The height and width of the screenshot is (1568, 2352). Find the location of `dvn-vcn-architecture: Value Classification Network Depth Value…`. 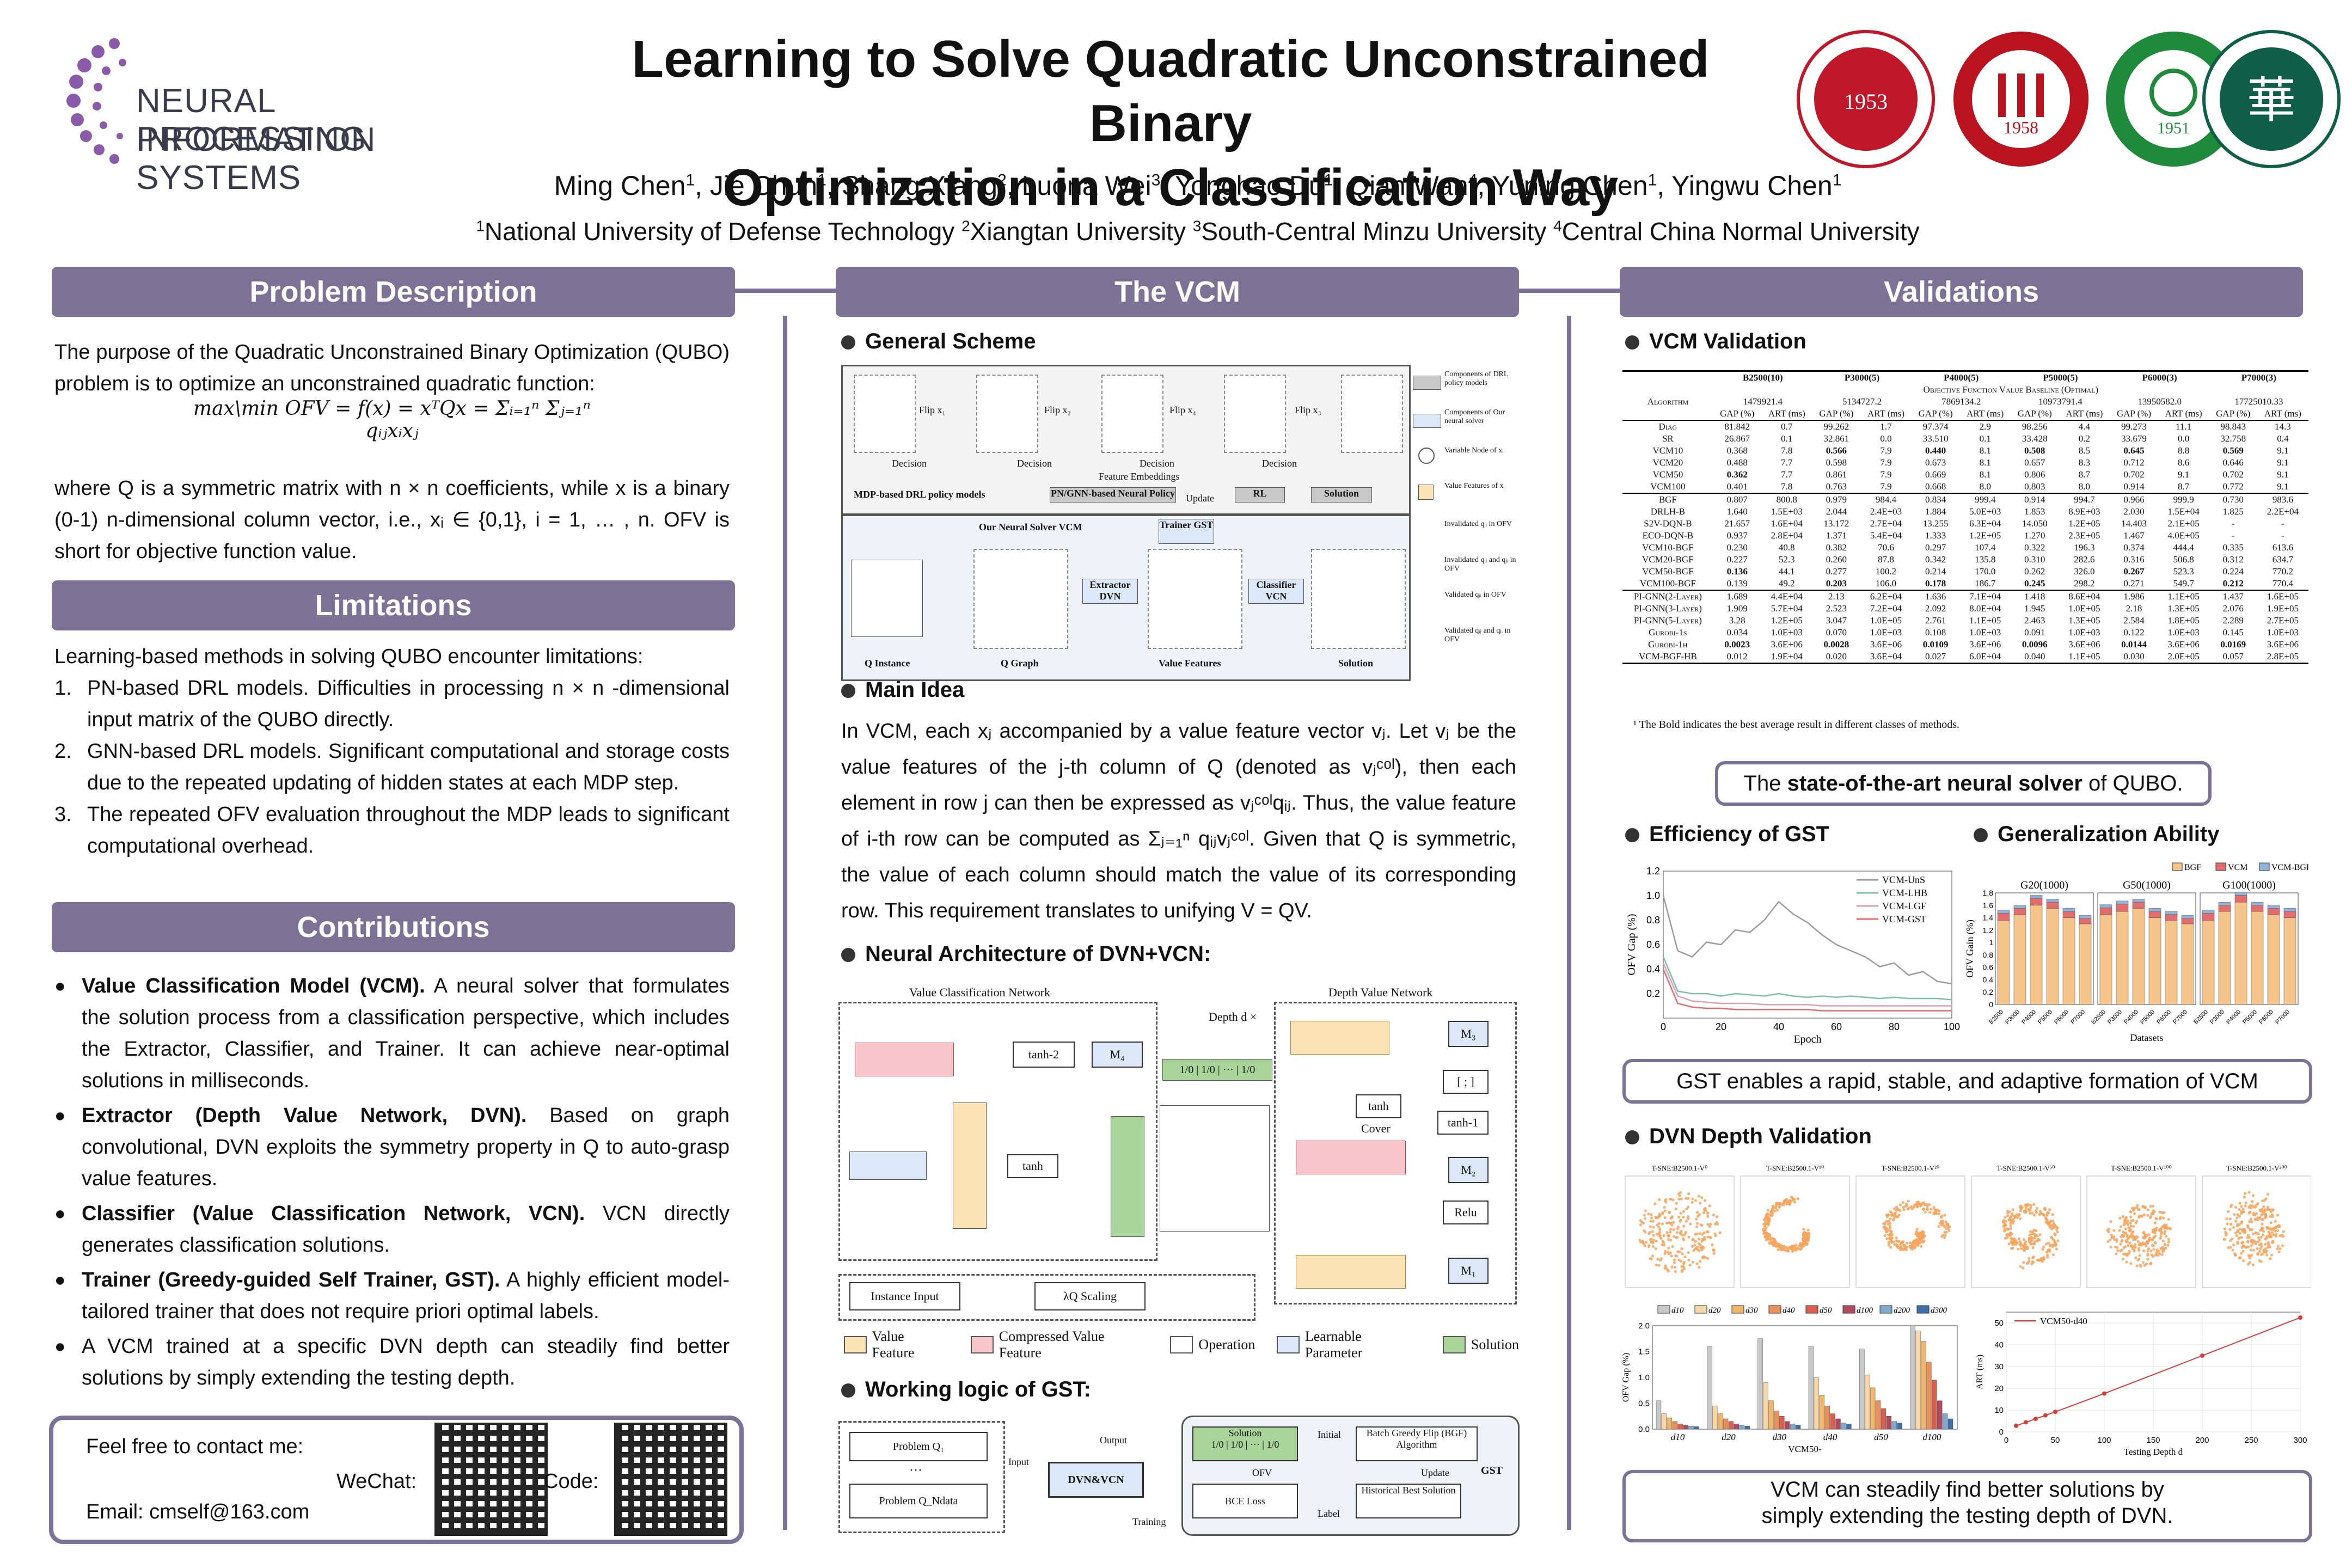

dvn-vcn-architecture: Value Classification Network Depth Value… is located at coordinates (1178, 1162).